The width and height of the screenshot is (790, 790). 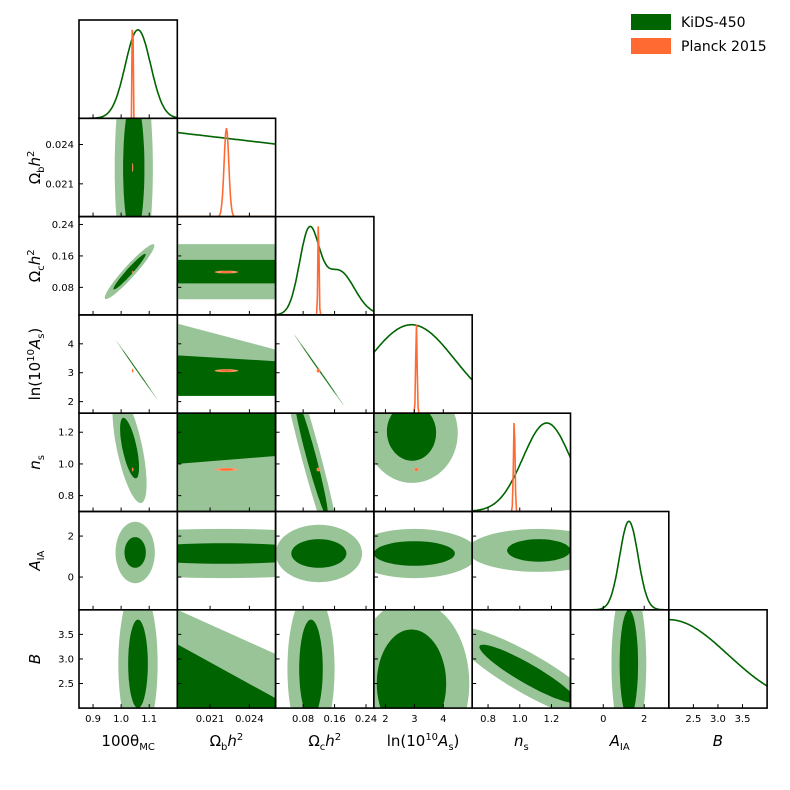 I want to click on x-axis-label-B: B, so click(x=718, y=741).